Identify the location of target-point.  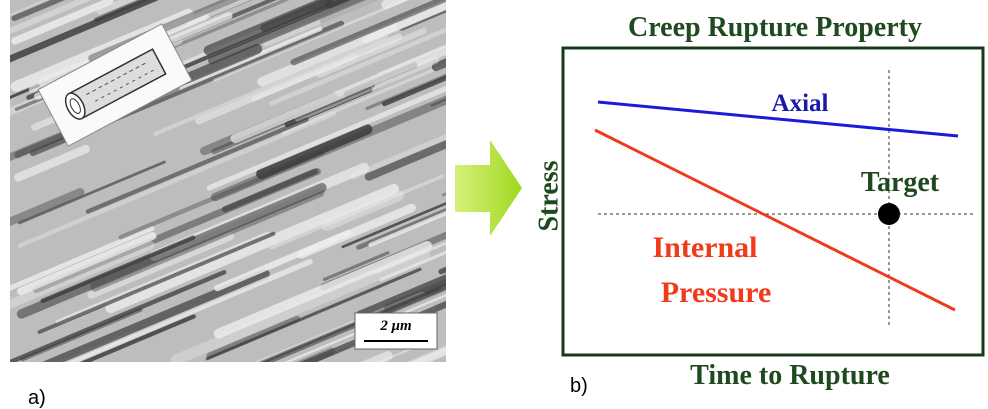
(889, 214).